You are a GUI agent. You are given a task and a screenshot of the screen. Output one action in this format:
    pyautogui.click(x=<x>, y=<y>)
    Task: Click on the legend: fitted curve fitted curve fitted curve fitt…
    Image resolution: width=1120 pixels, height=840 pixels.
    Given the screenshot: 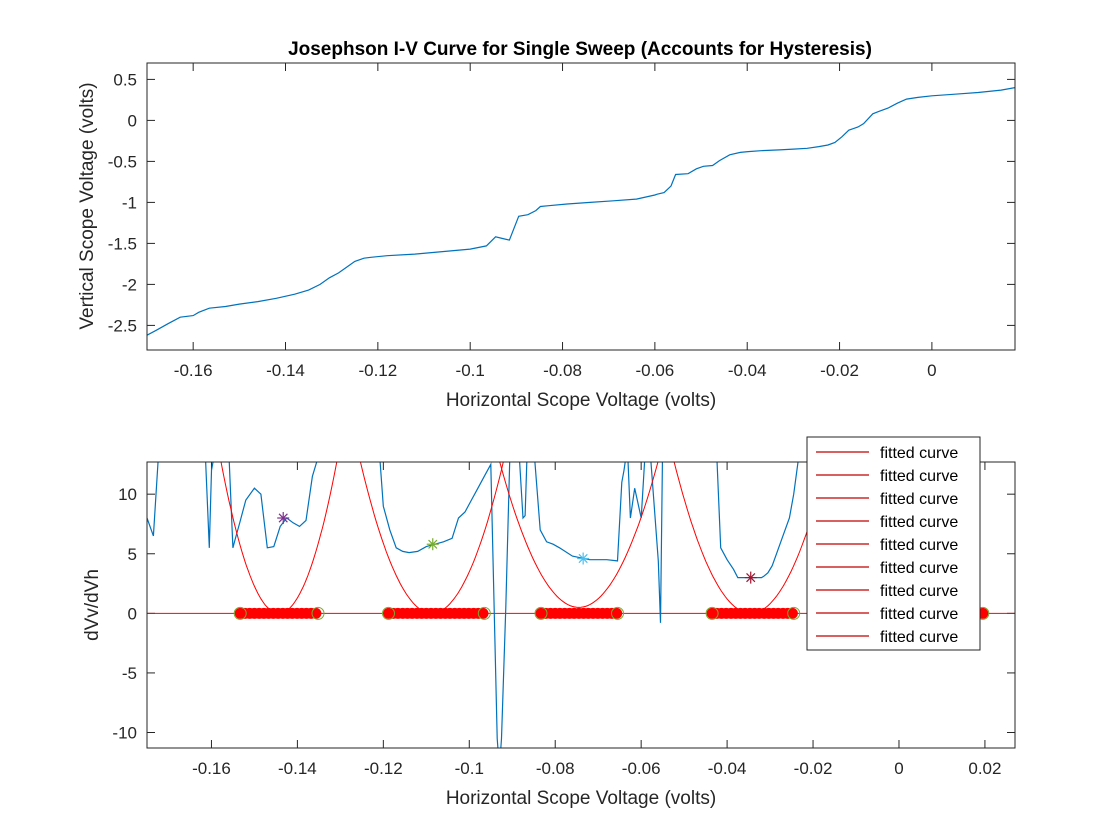 What is the action you would take?
    pyautogui.click(x=893, y=543)
    